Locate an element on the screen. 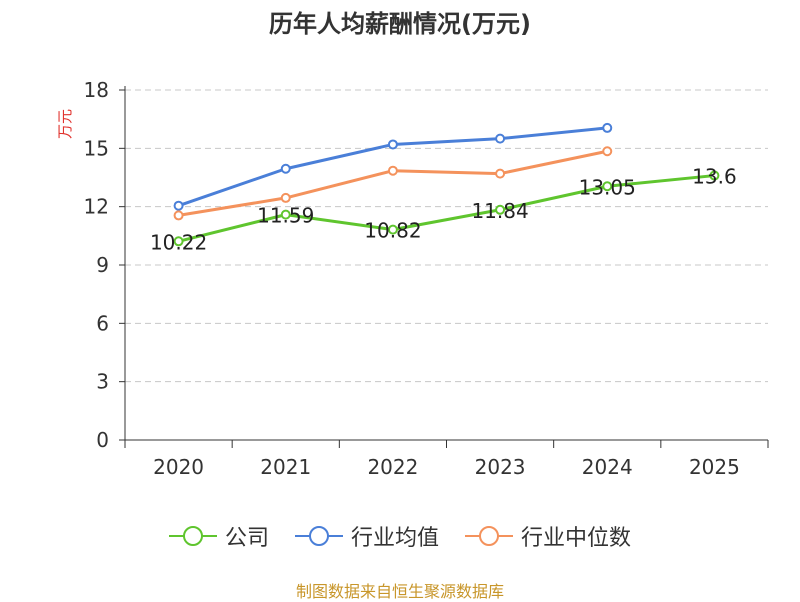 Image resolution: width=800 pixels, height=602 pixels. data-label: 13.6 is located at coordinates (714, 177).